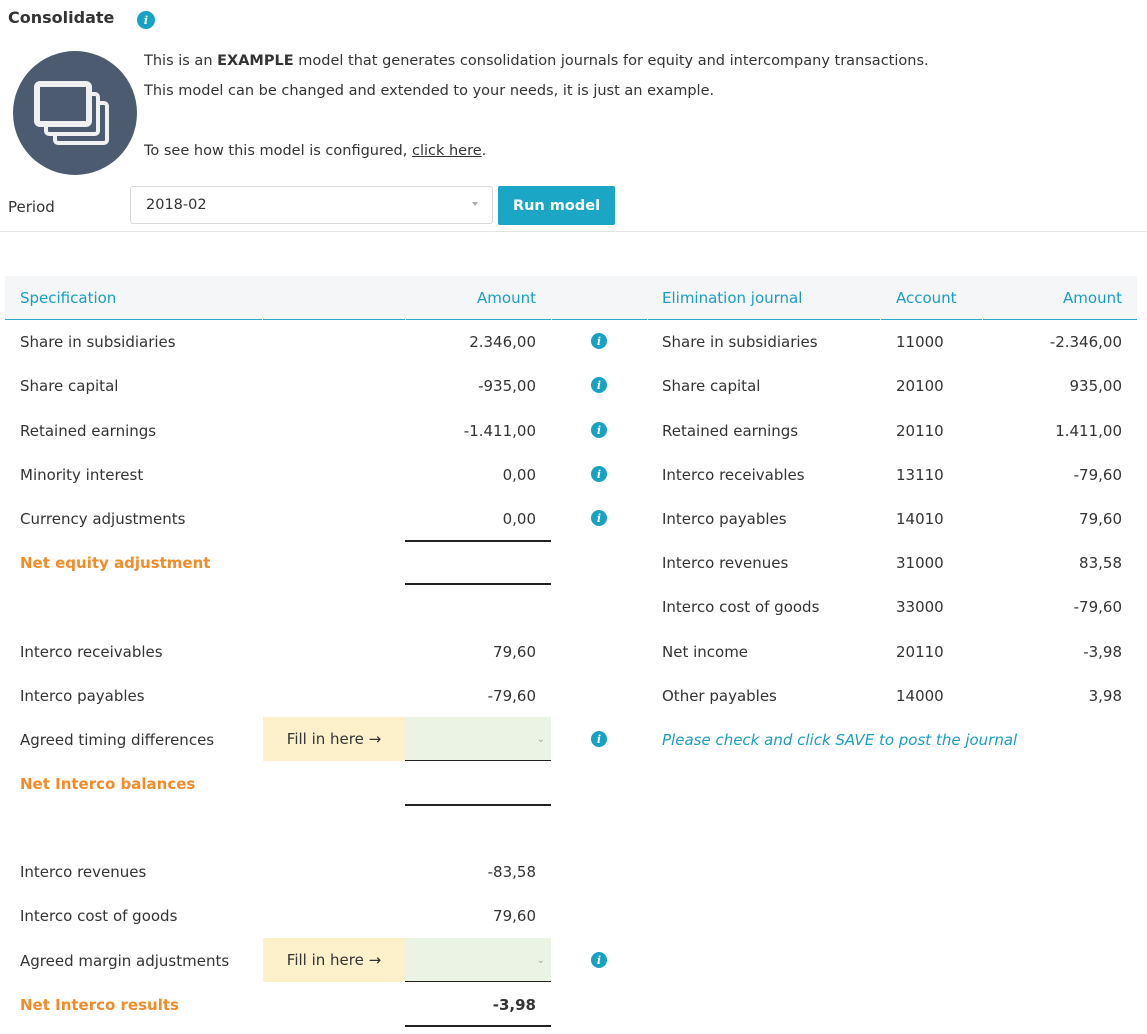 This screenshot has width=1147, height=1034. What do you see at coordinates (1100, 563) in the screenshot?
I see `journal-row-amount: 83,58` at bounding box center [1100, 563].